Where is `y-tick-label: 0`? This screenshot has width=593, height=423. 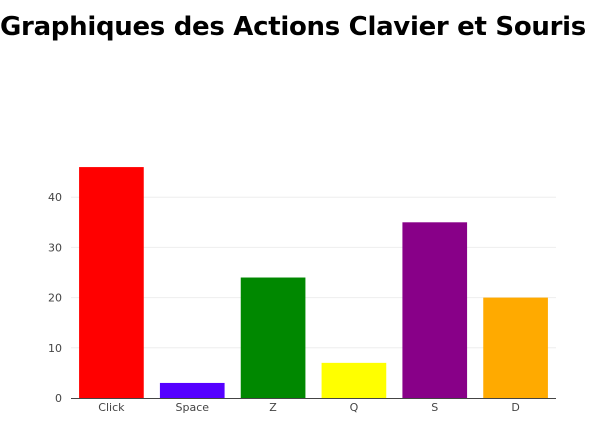
y-tick-label: 0 is located at coordinates (58, 398).